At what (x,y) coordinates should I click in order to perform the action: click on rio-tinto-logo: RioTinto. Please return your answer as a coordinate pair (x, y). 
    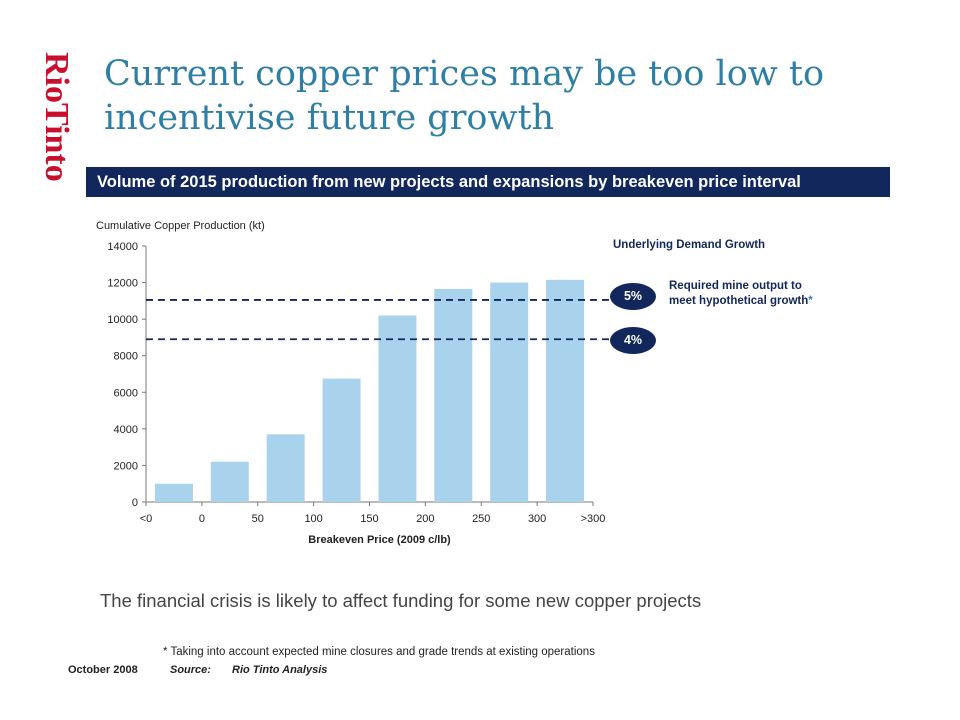
    Looking at the image, I should click on (56, 117).